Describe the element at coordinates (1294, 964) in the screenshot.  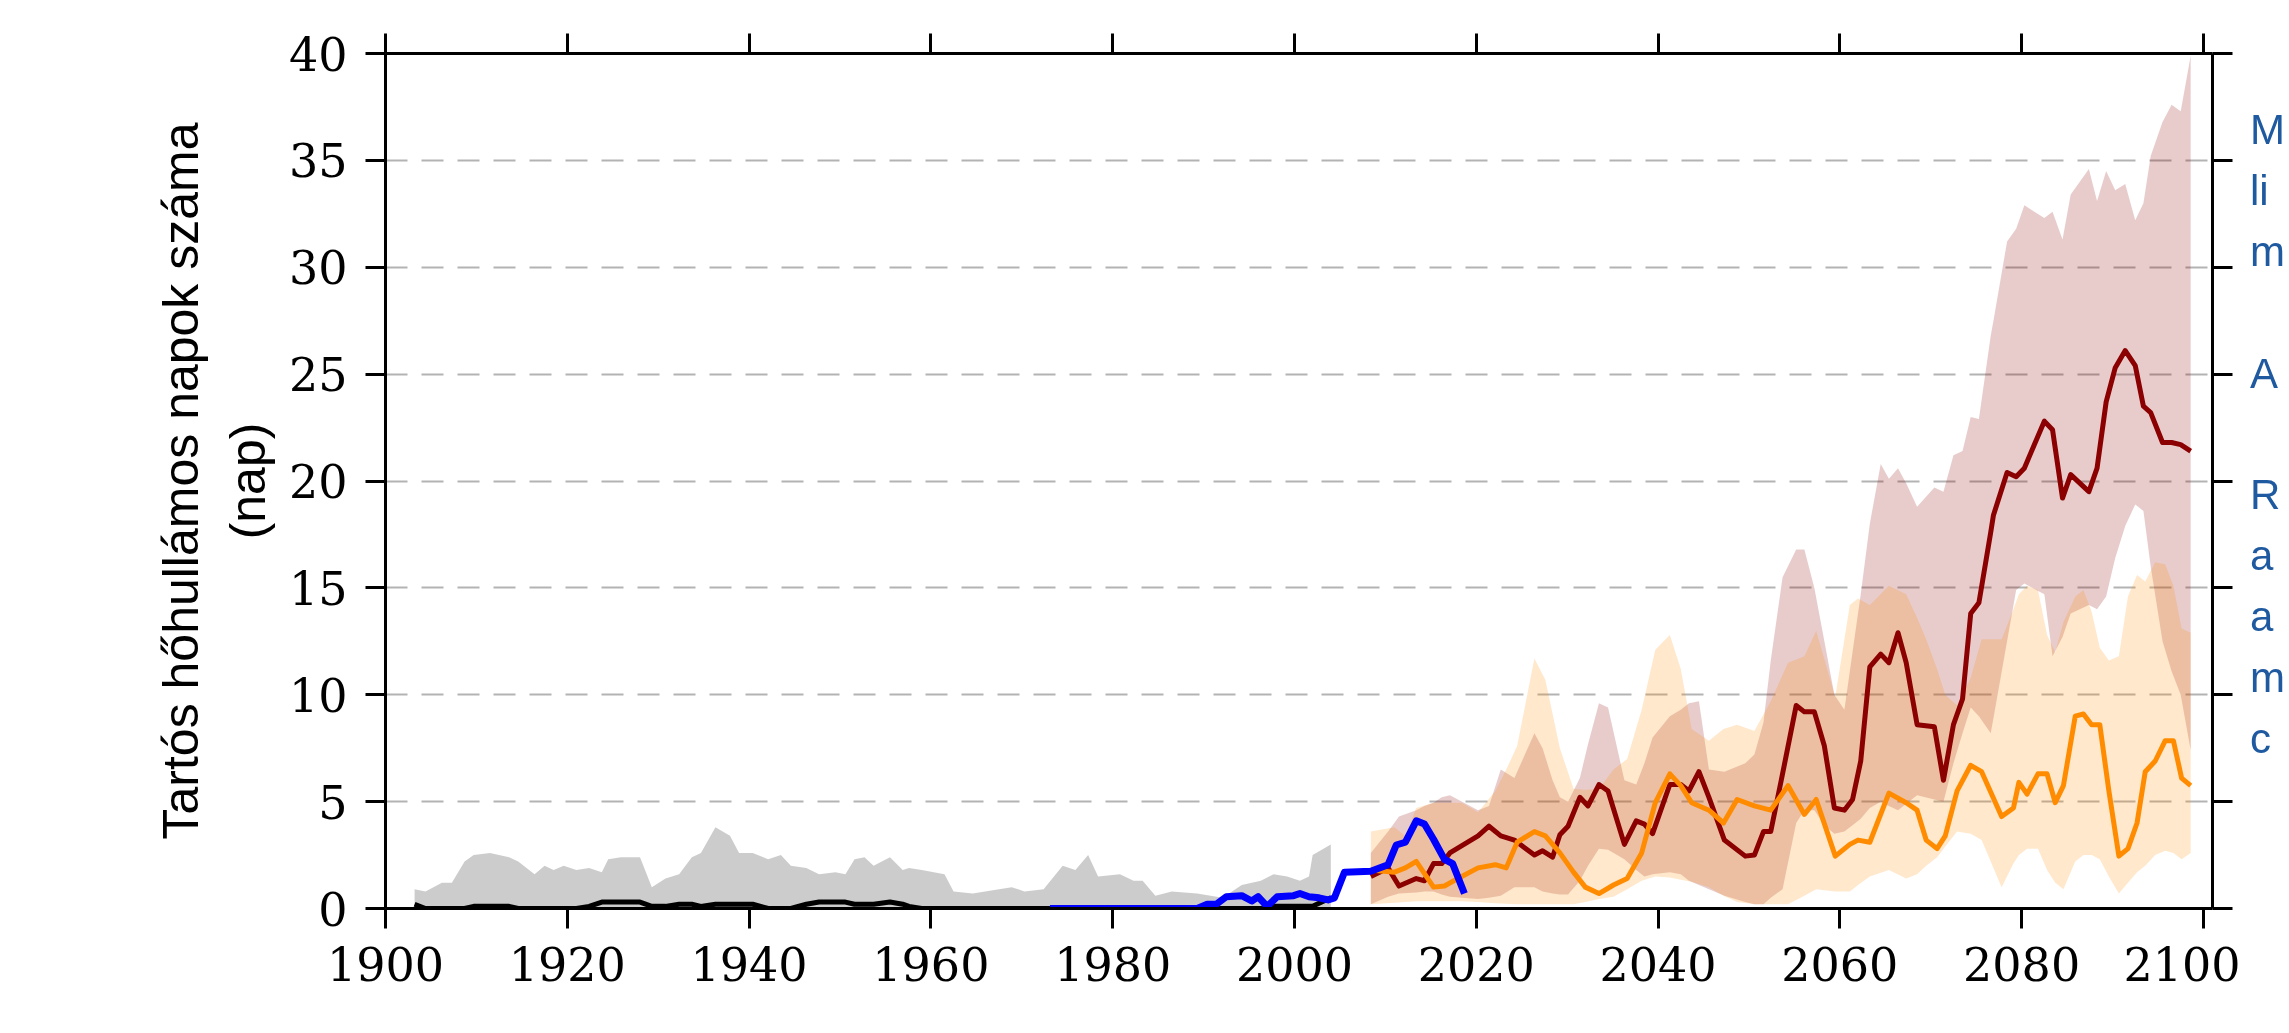
I see `x-tick-label: 2000` at that location.